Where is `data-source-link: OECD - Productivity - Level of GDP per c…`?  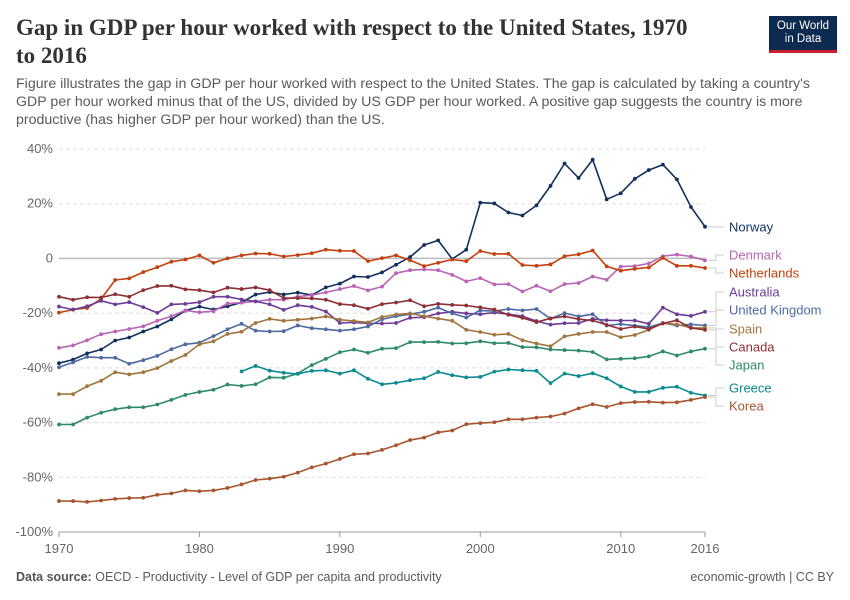 data-source-link: OECD - Productivity - Level of GDP per c… is located at coordinates (268, 577).